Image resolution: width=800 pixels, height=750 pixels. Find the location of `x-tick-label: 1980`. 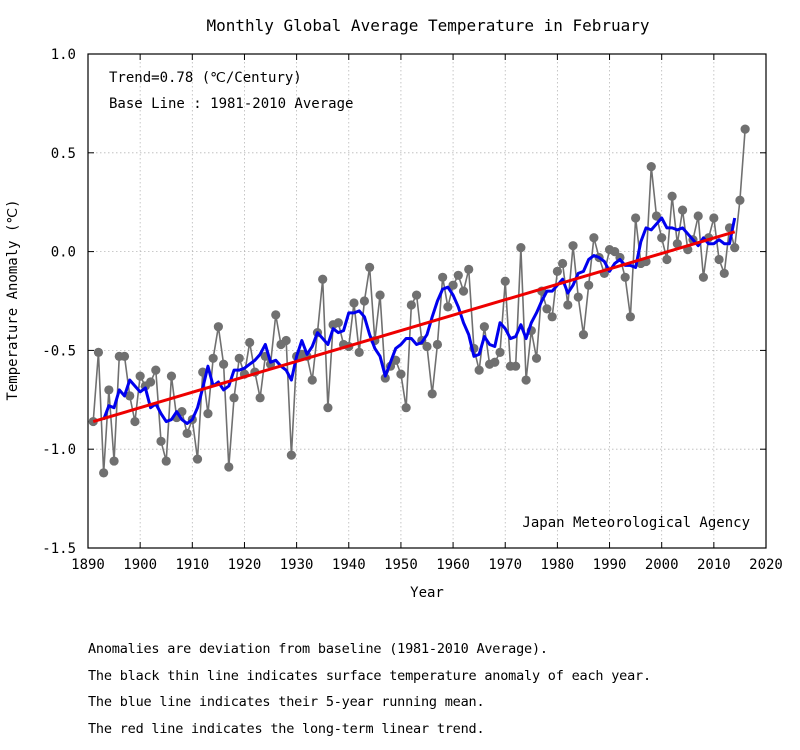

x-tick-label: 1980 is located at coordinates (558, 565).